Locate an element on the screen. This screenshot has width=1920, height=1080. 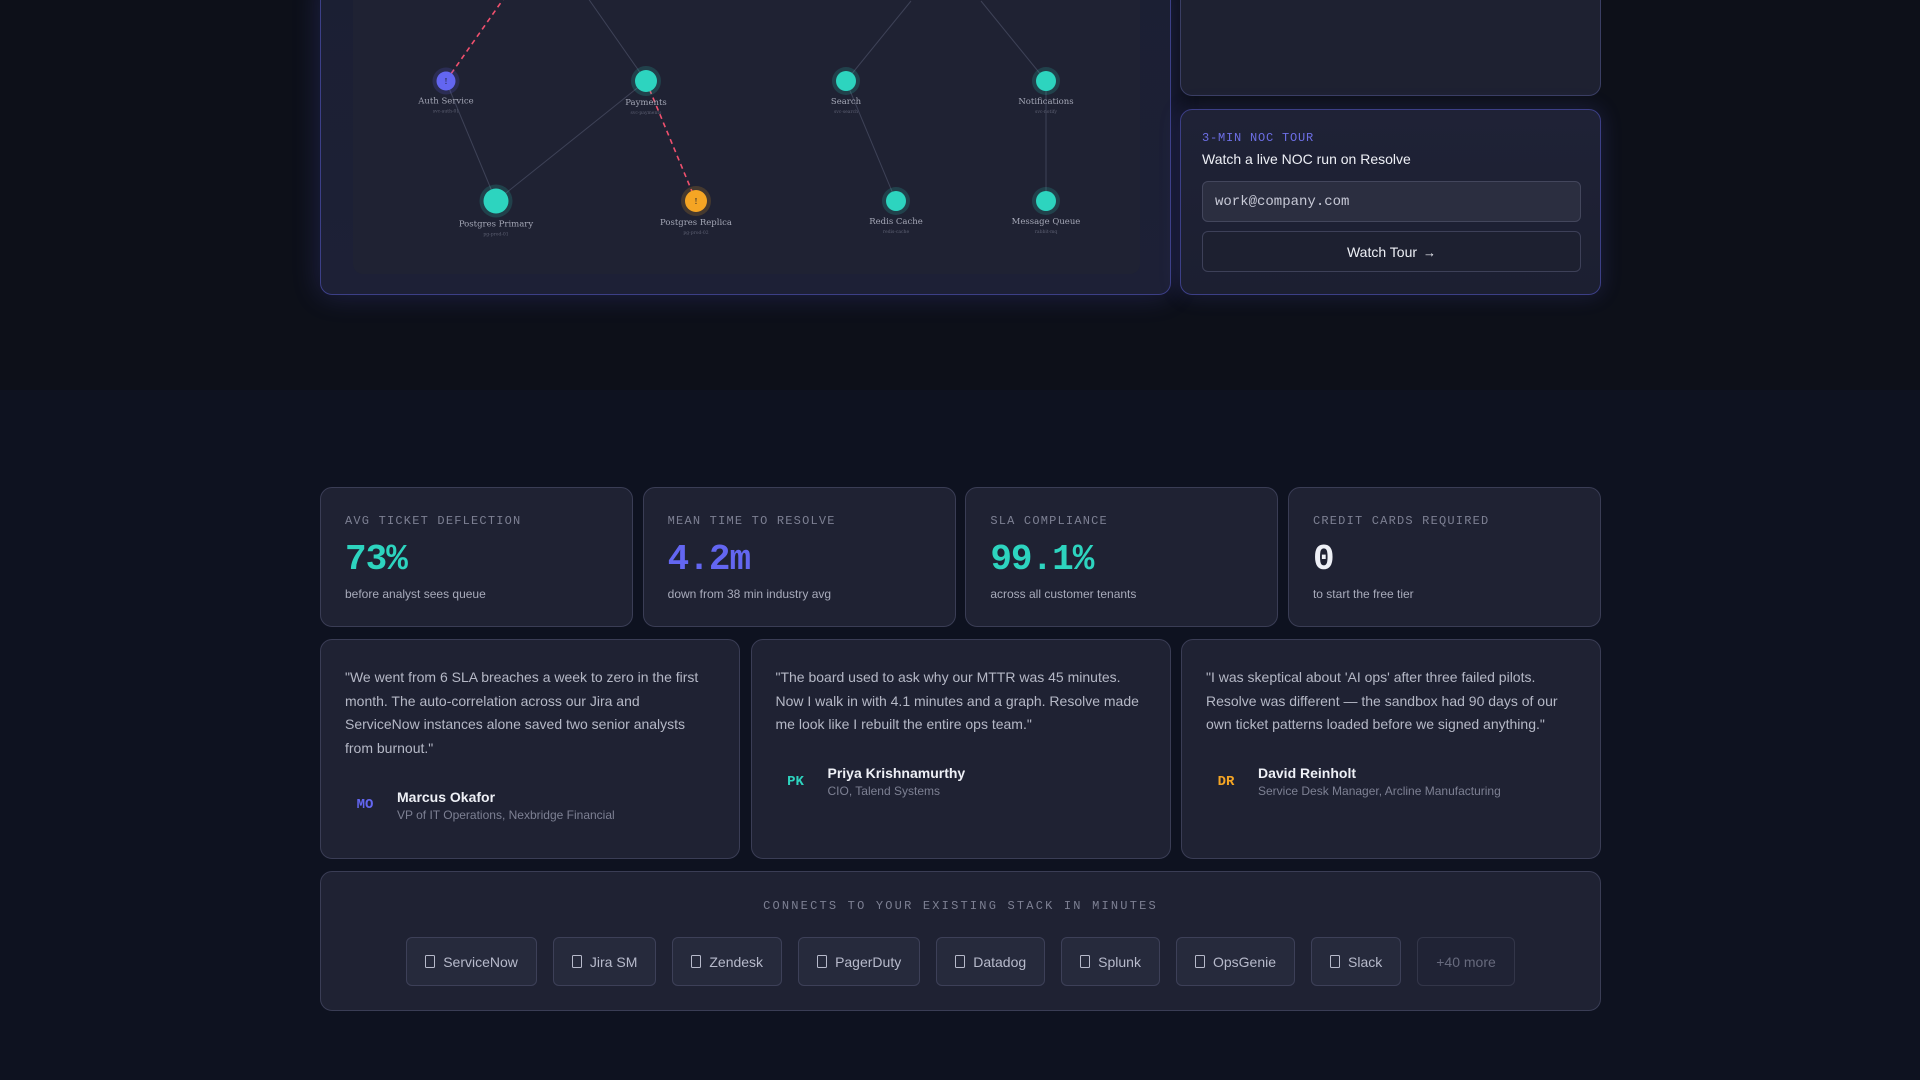
avatar: MO is located at coordinates (365, 805).